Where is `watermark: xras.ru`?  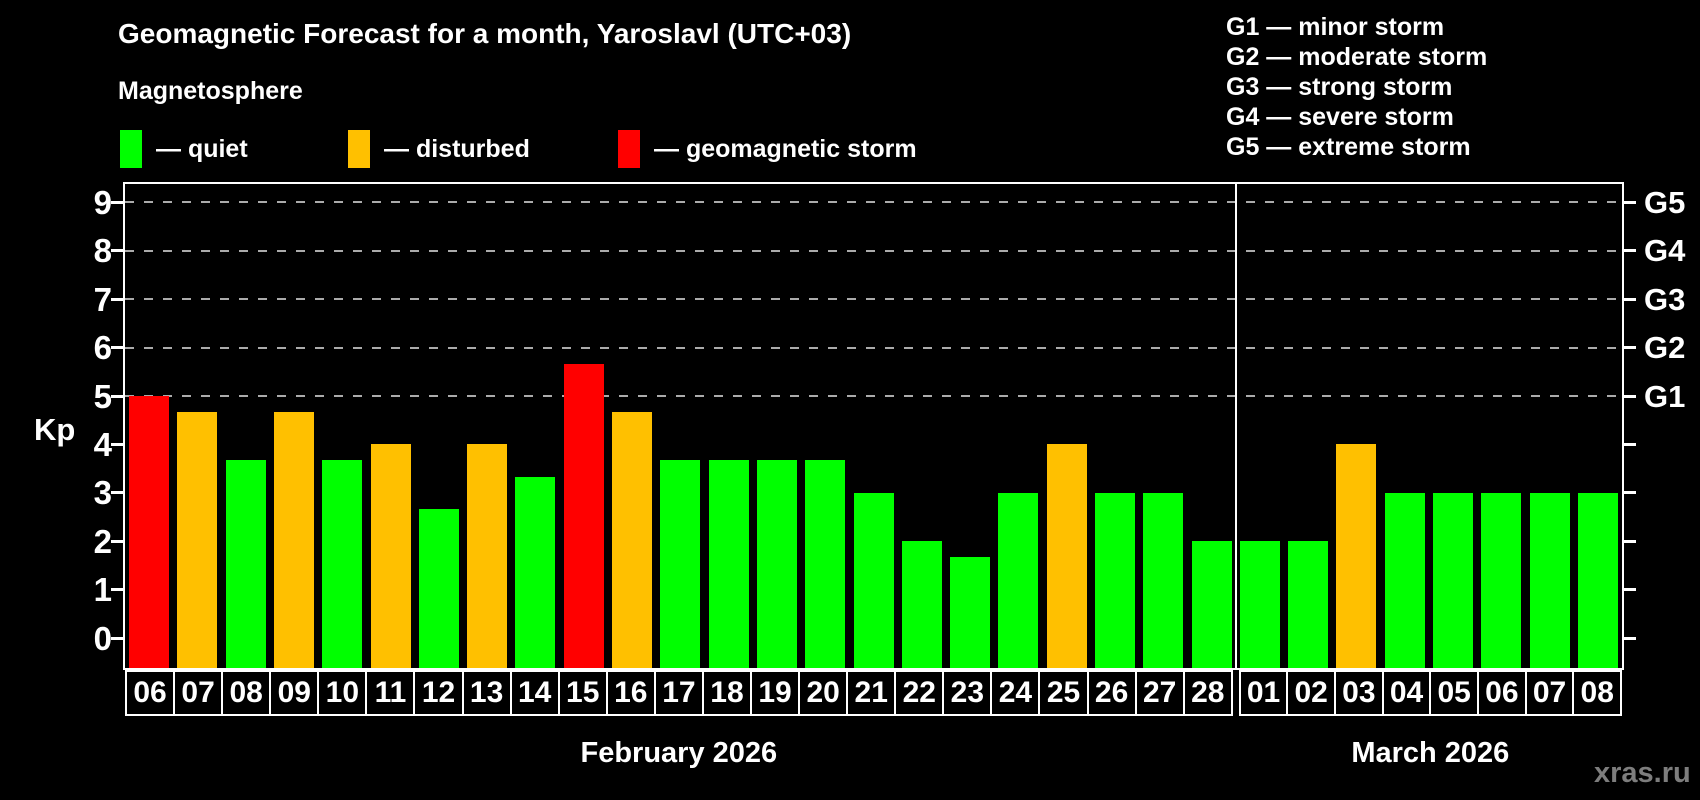
watermark: xras.ru is located at coordinates (1642, 773).